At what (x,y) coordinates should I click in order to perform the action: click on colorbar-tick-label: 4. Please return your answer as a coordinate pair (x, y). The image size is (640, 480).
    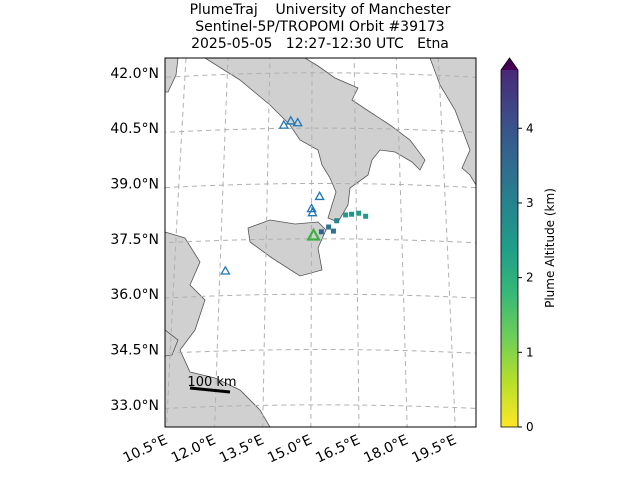
    Looking at the image, I should click on (530, 128).